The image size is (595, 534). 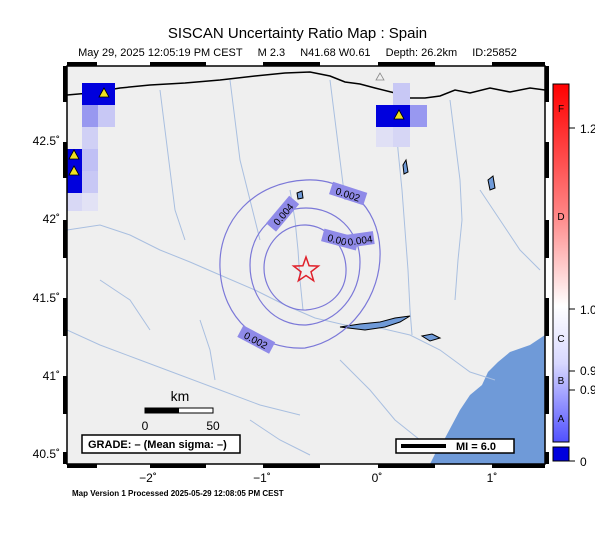 I want to click on mi-legend: MI = 6.0, so click(x=455, y=446).